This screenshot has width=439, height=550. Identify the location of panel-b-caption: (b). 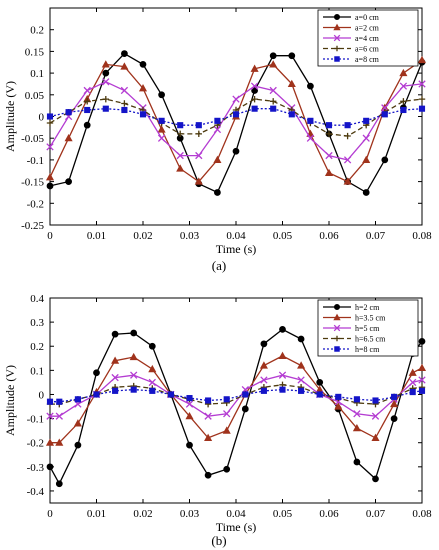
(218, 540).